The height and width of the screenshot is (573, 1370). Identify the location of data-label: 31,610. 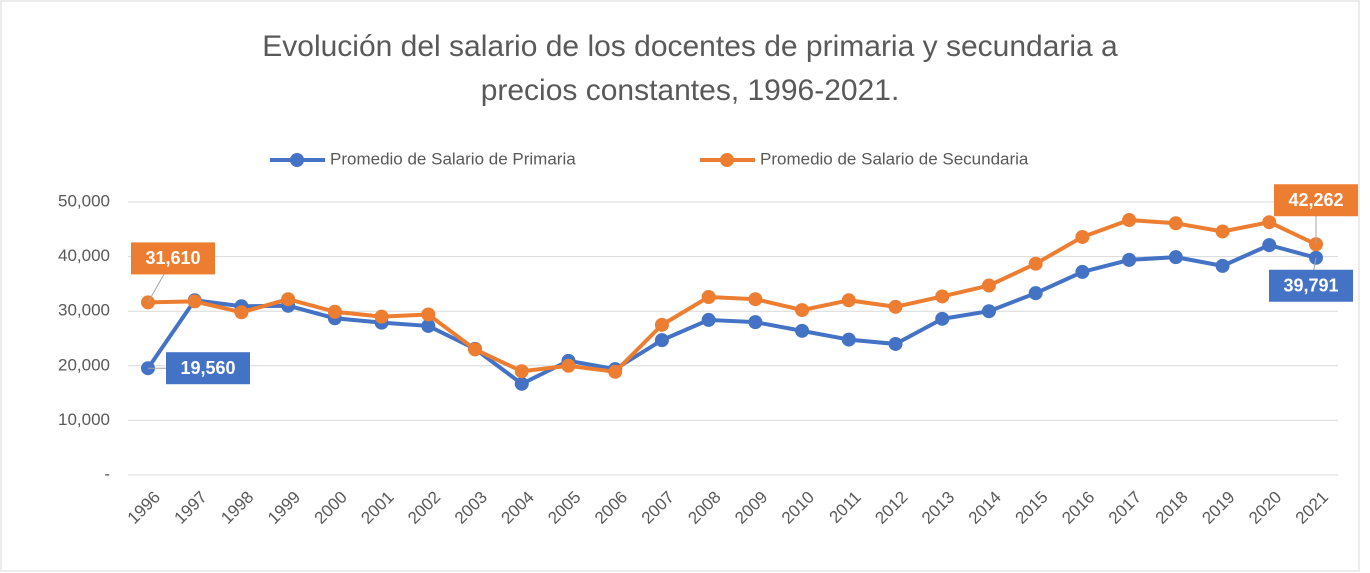
(172, 258).